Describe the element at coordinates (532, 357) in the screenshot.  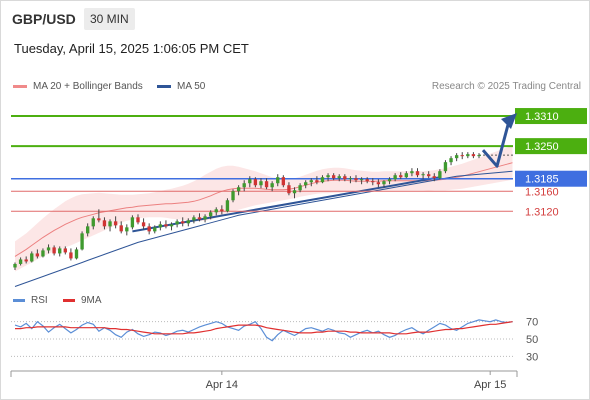
I see `rsi-tick-label: 30` at that location.